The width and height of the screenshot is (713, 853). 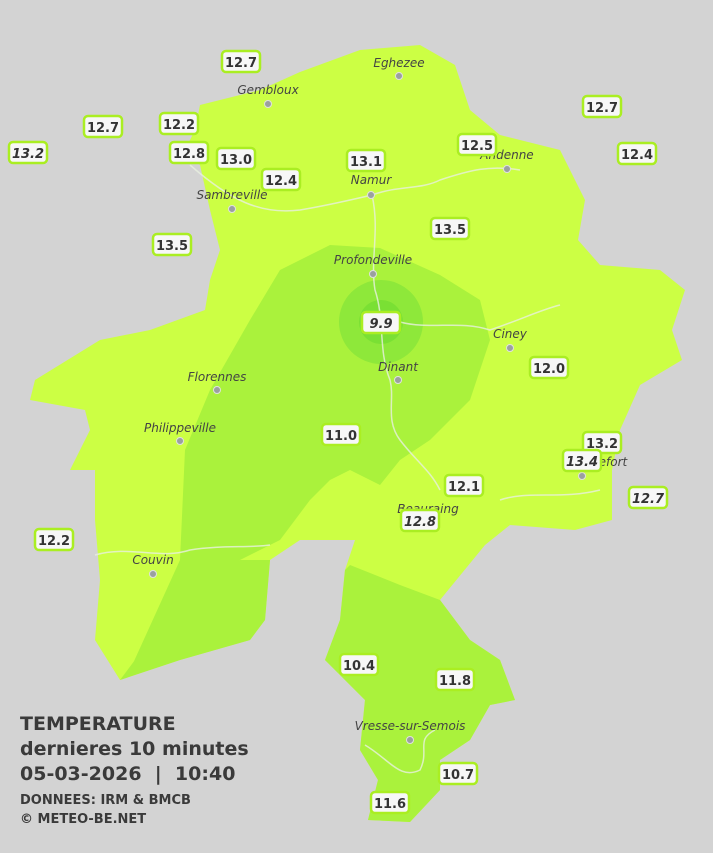 I want to click on credit: © METEO-BE.NET, so click(x=83, y=819).